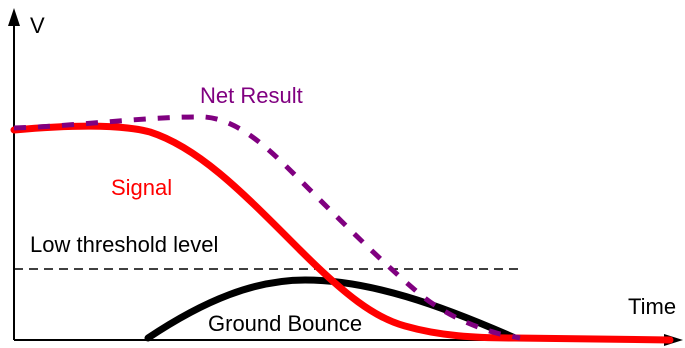 This screenshot has height=348, width=685. I want to click on x-axis-label: Time, so click(652, 306).